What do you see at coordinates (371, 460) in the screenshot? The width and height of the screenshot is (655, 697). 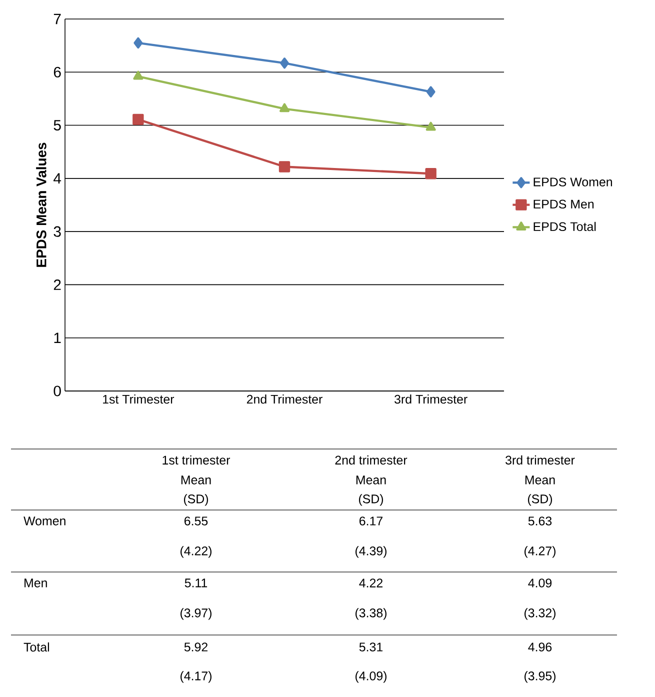 I see `text: 2nd trimester` at bounding box center [371, 460].